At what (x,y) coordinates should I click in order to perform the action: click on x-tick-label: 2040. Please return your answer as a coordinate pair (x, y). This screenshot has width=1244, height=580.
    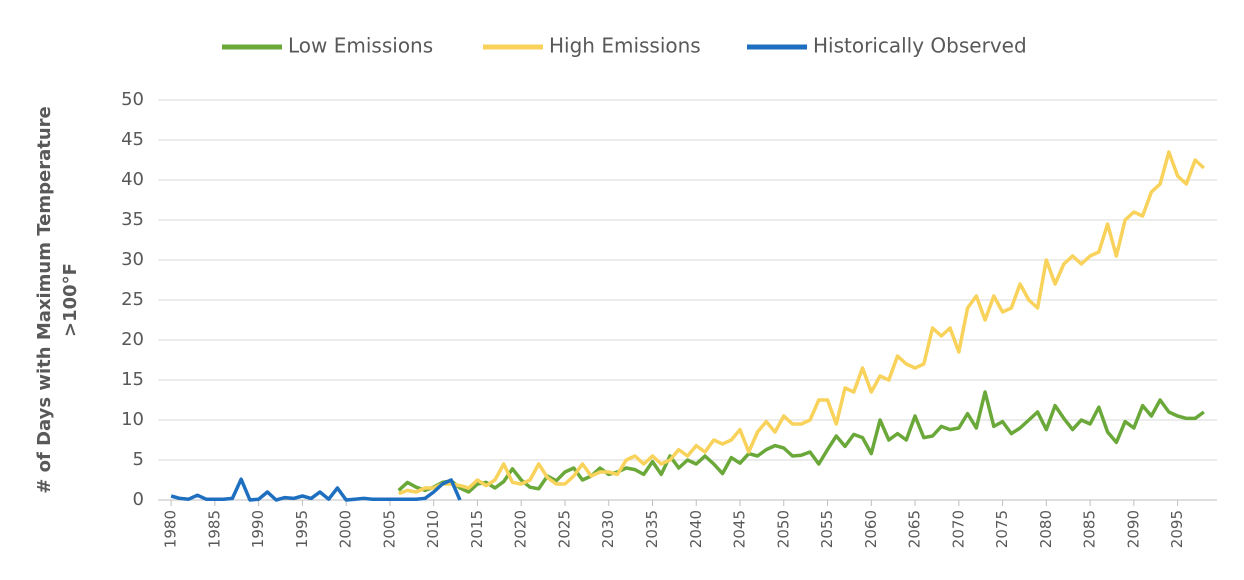
    Looking at the image, I should click on (696, 529).